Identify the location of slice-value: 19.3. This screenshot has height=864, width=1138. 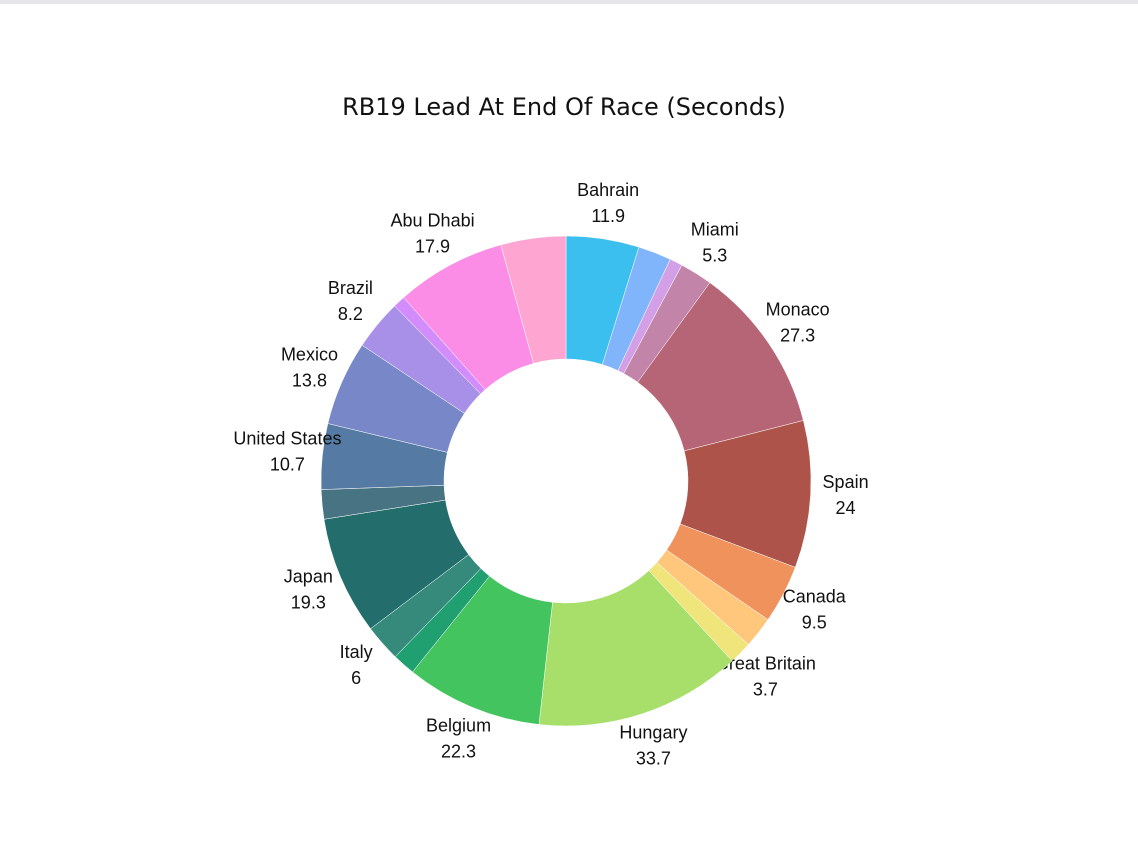
(308, 602).